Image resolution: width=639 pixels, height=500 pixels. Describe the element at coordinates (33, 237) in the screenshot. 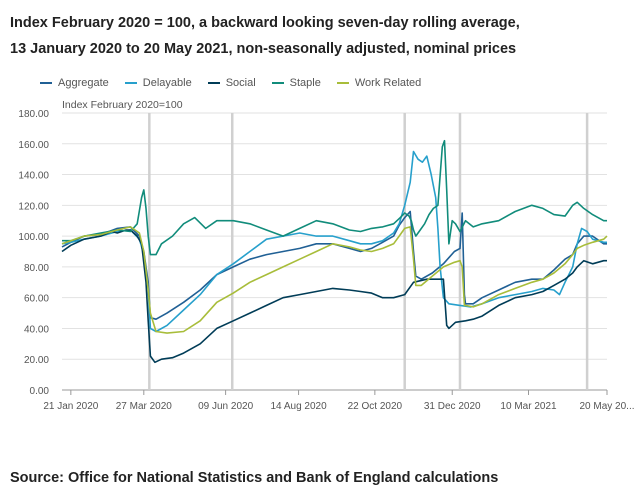

I see `y-tick-label: 100.00` at that location.